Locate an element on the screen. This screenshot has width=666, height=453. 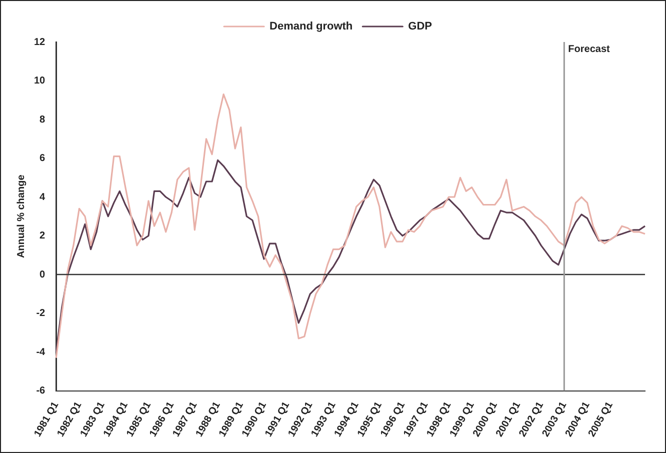
ref-line-label: Forecast is located at coordinates (589, 49).